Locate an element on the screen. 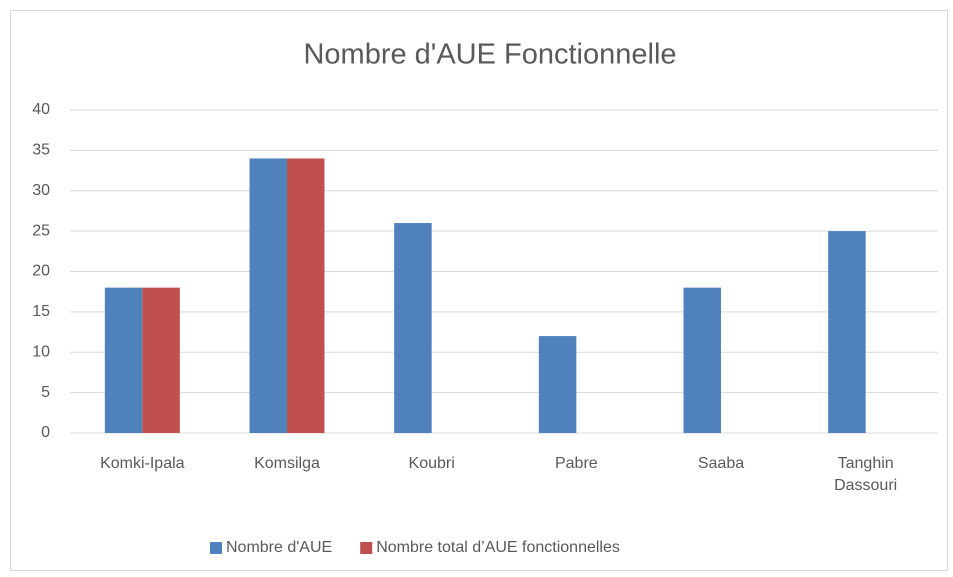 The image size is (953, 577). legend-label: Nombre total d’AUE fonctionnelles is located at coordinates (498, 547).